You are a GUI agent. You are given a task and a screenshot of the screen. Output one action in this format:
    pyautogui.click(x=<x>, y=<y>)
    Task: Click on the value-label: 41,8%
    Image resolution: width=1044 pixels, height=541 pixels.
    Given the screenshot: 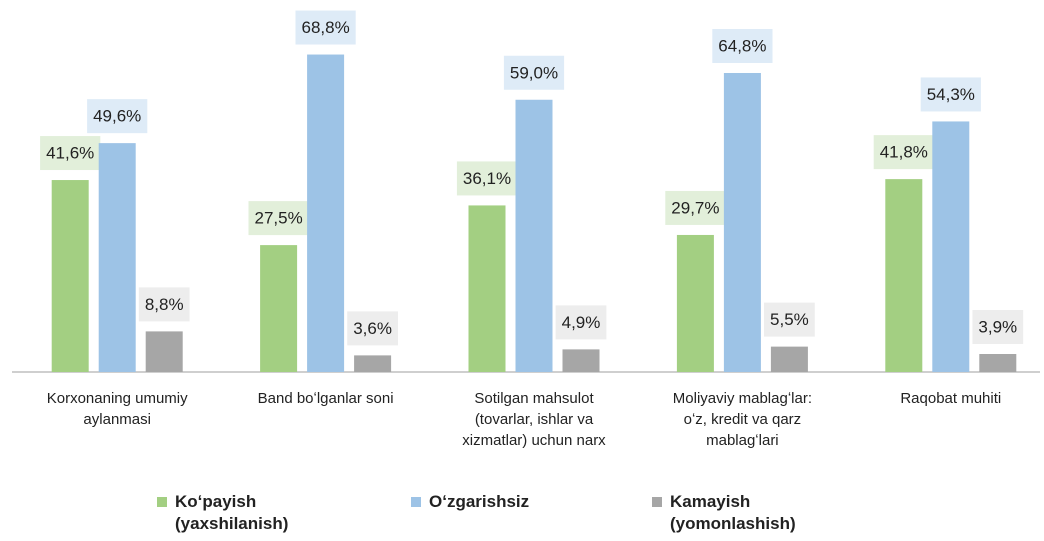 What is the action you would take?
    pyautogui.click(x=904, y=152)
    